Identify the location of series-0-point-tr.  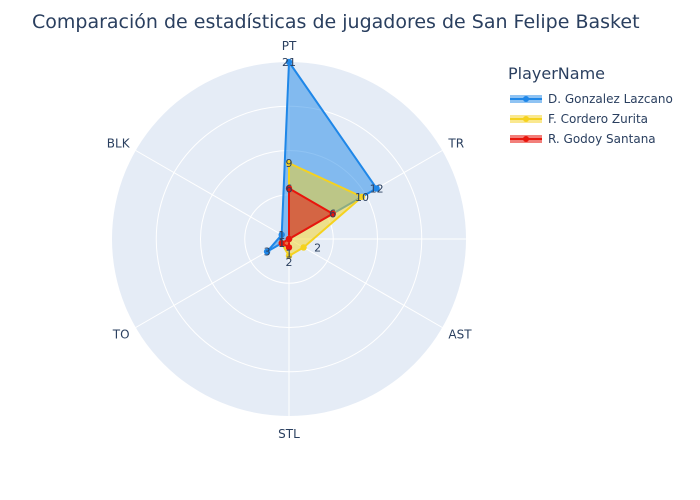
(376, 188).